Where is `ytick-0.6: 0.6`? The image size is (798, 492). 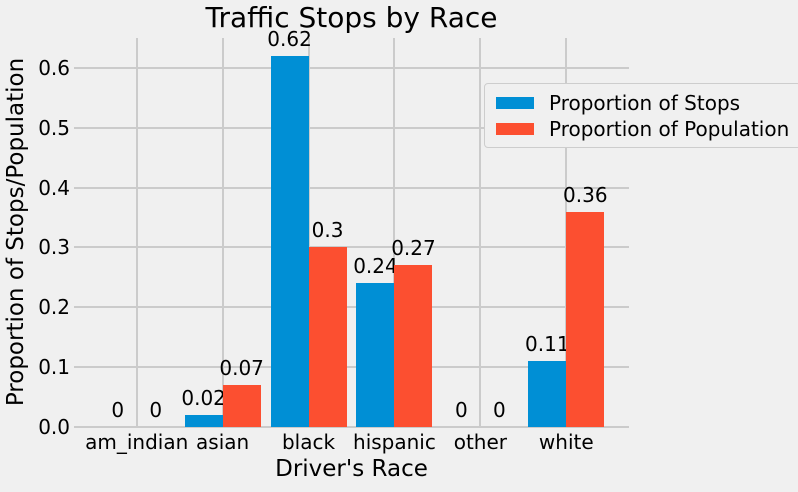
ytick-0.6: 0.6 is located at coordinates (54, 67).